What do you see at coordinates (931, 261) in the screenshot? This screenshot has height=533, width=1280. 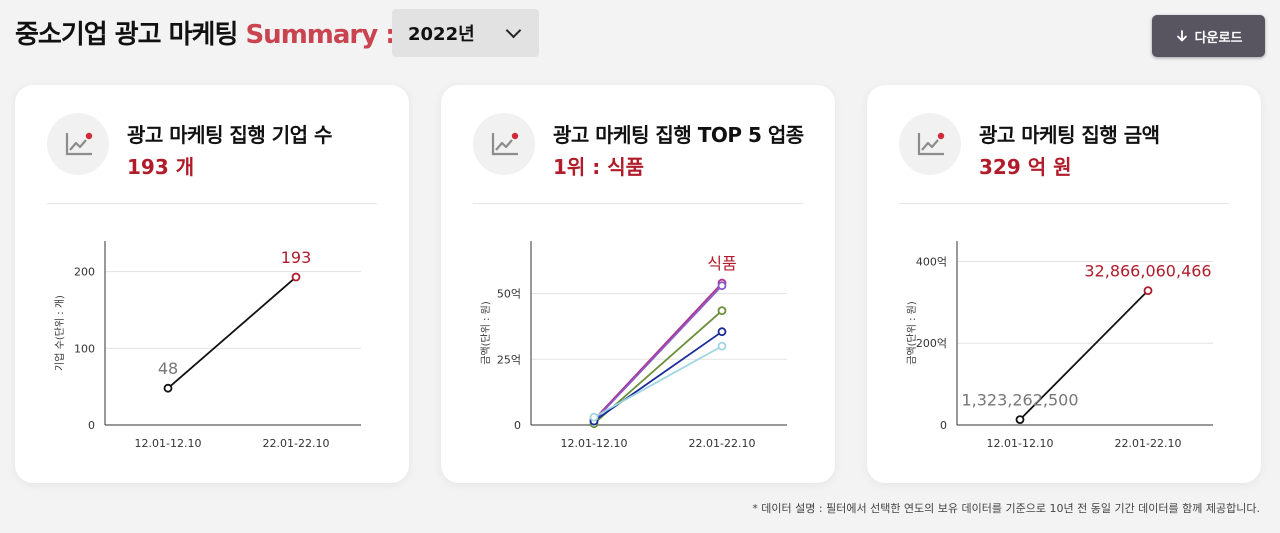 I see `y-tick-label: 400억` at bounding box center [931, 261].